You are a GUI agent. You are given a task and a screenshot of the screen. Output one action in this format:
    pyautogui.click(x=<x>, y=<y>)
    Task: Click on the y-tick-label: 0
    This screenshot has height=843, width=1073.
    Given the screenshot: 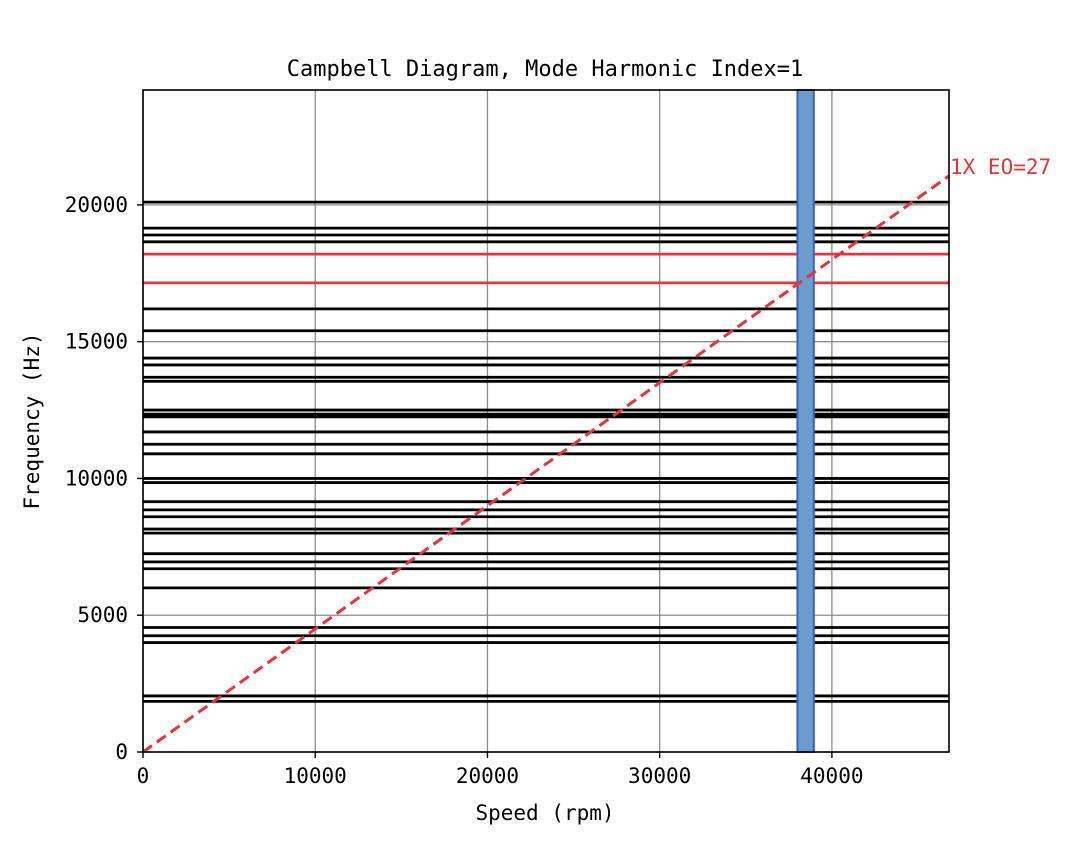 What is the action you would take?
    pyautogui.click(x=121, y=752)
    